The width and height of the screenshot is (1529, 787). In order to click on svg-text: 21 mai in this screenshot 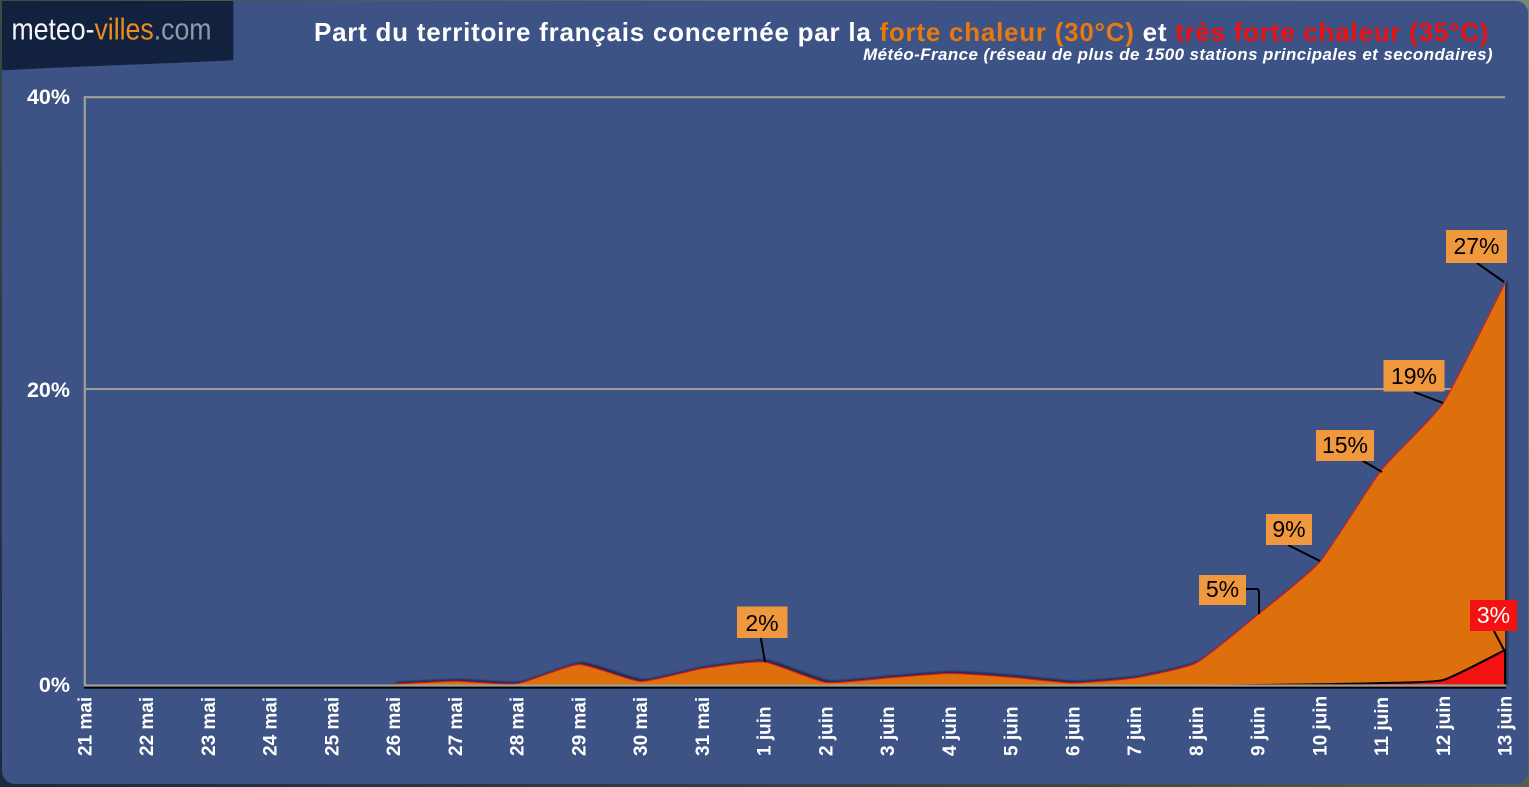, I will do `click(86, 726)`.